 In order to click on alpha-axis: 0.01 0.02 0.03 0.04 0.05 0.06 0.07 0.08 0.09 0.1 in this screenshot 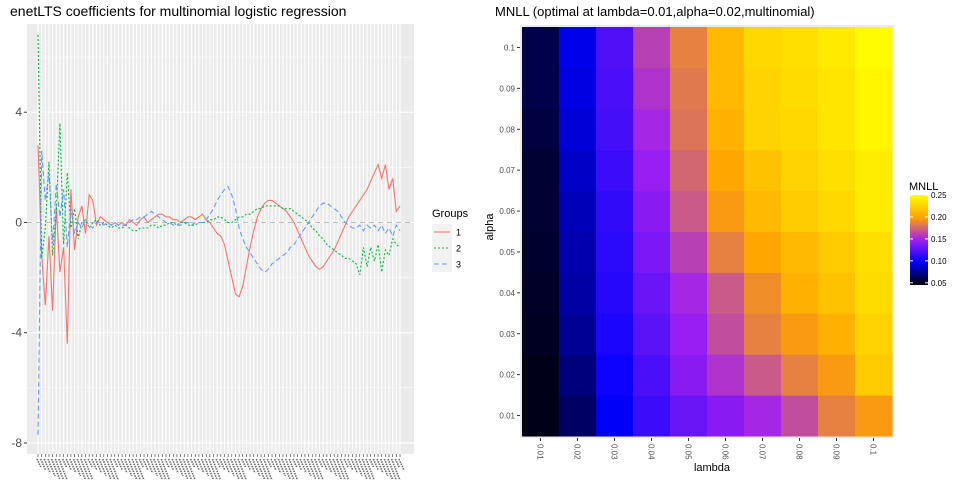, I will do `click(509, 232)`.